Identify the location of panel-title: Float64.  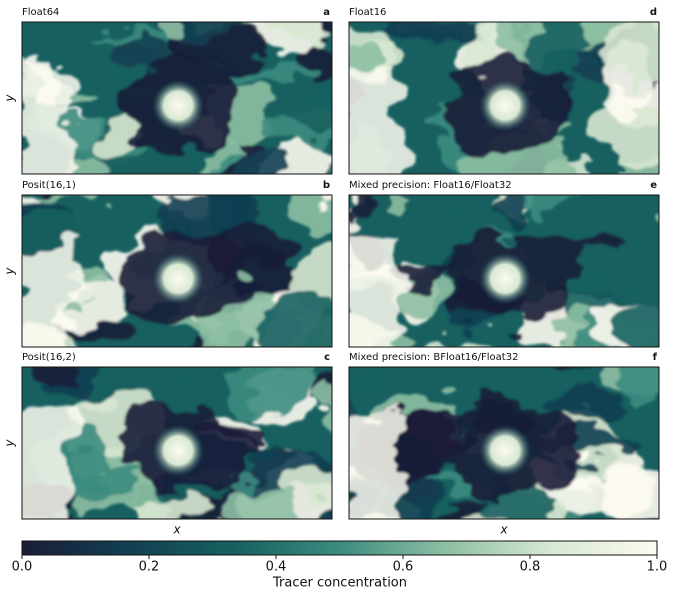
(40, 12).